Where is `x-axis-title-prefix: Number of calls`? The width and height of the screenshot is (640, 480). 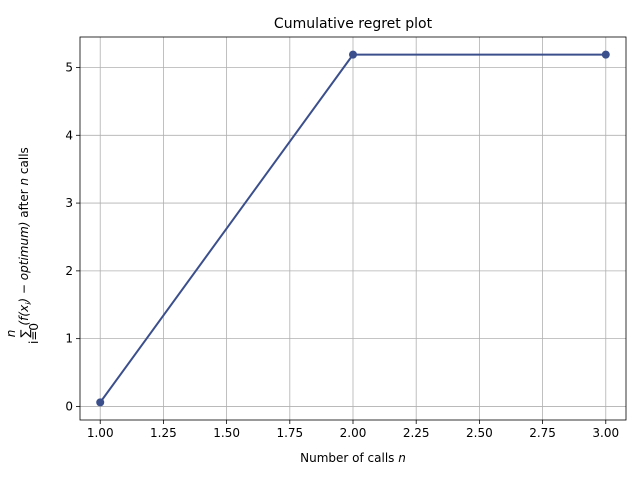
x-axis-title-prefix: Number of calls is located at coordinates (349, 458).